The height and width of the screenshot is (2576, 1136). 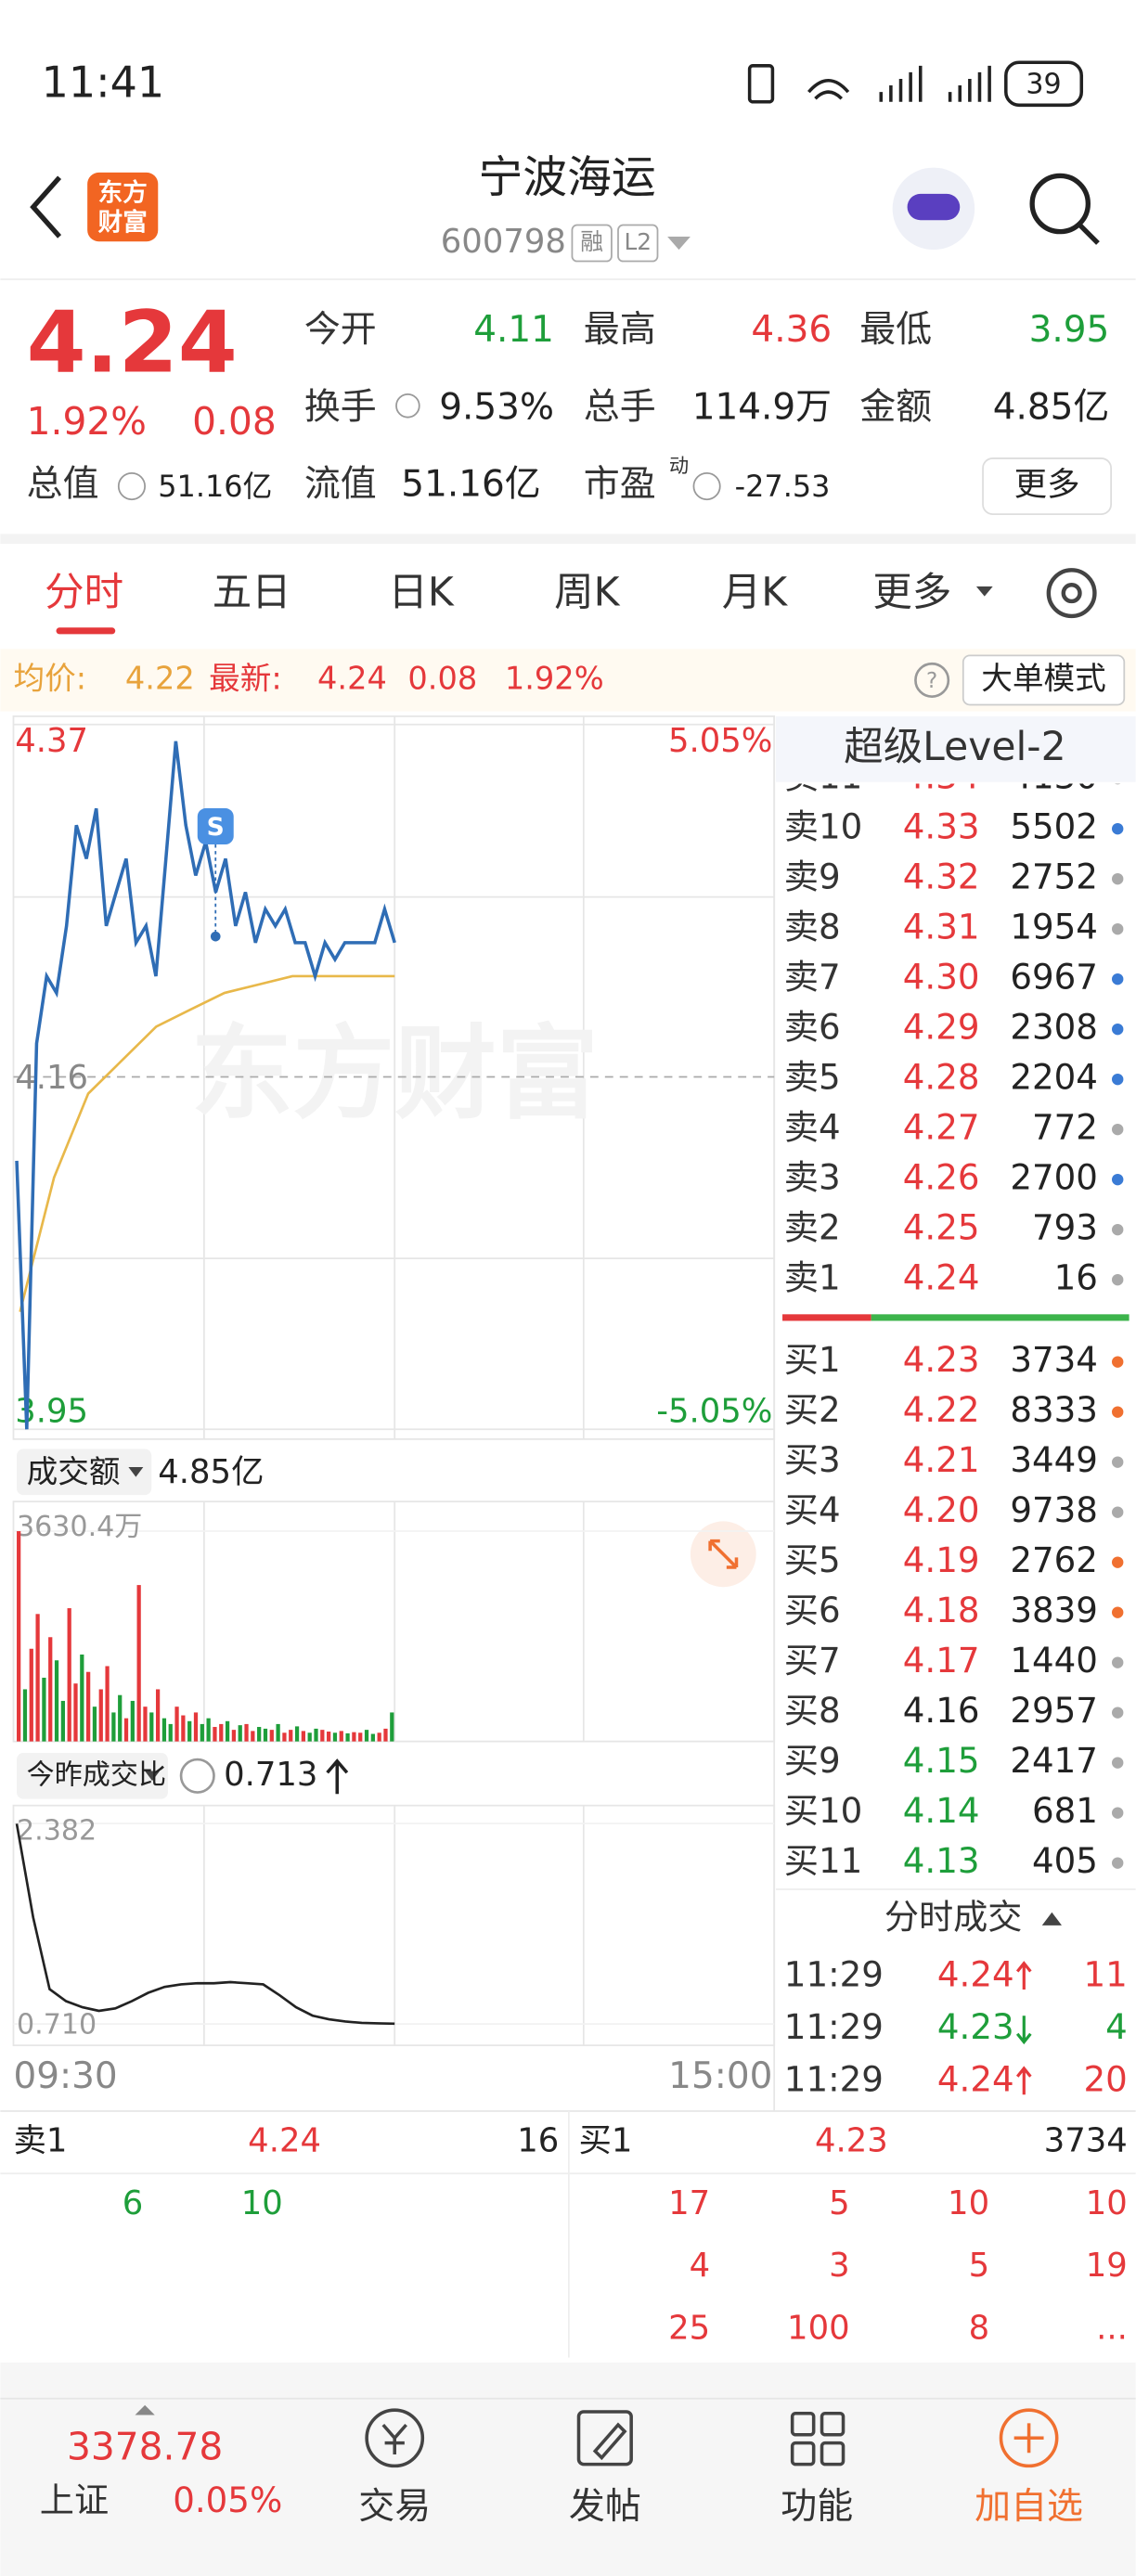 What do you see at coordinates (839, 2266) in the screenshot?
I see `queue-order: 3` at bounding box center [839, 2266].